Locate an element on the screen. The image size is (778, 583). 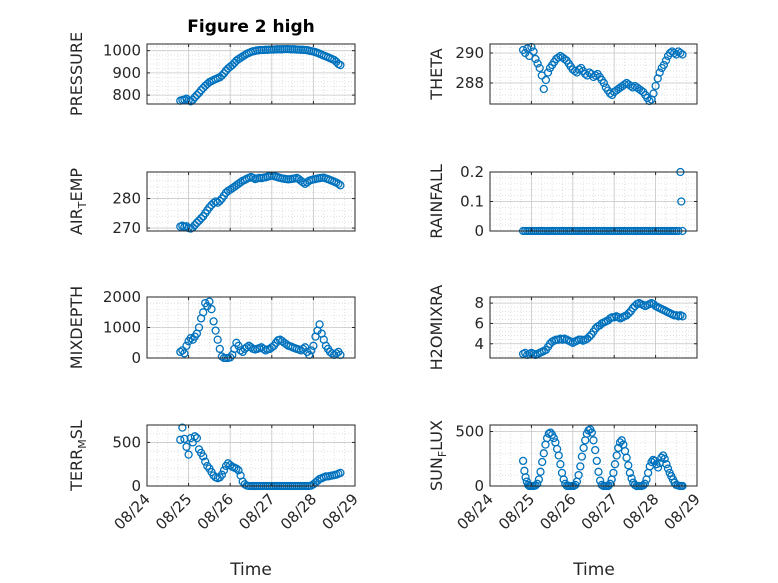
panel-pressure: 800 900 1000 PRESSURE is located at coordinates (211, 74).